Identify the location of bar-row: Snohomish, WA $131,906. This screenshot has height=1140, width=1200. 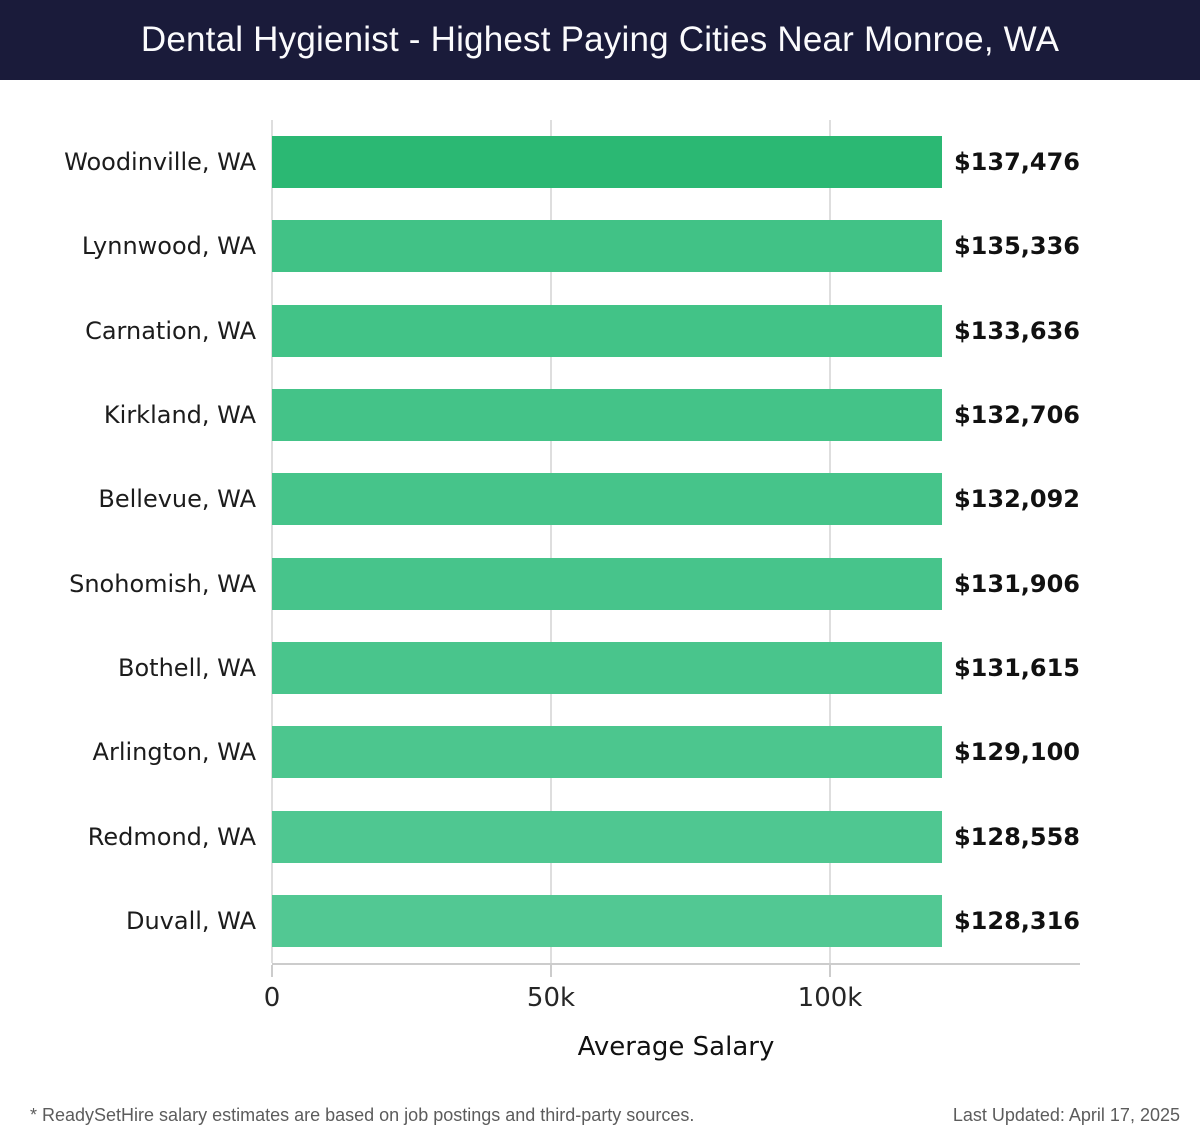
(574, 583).